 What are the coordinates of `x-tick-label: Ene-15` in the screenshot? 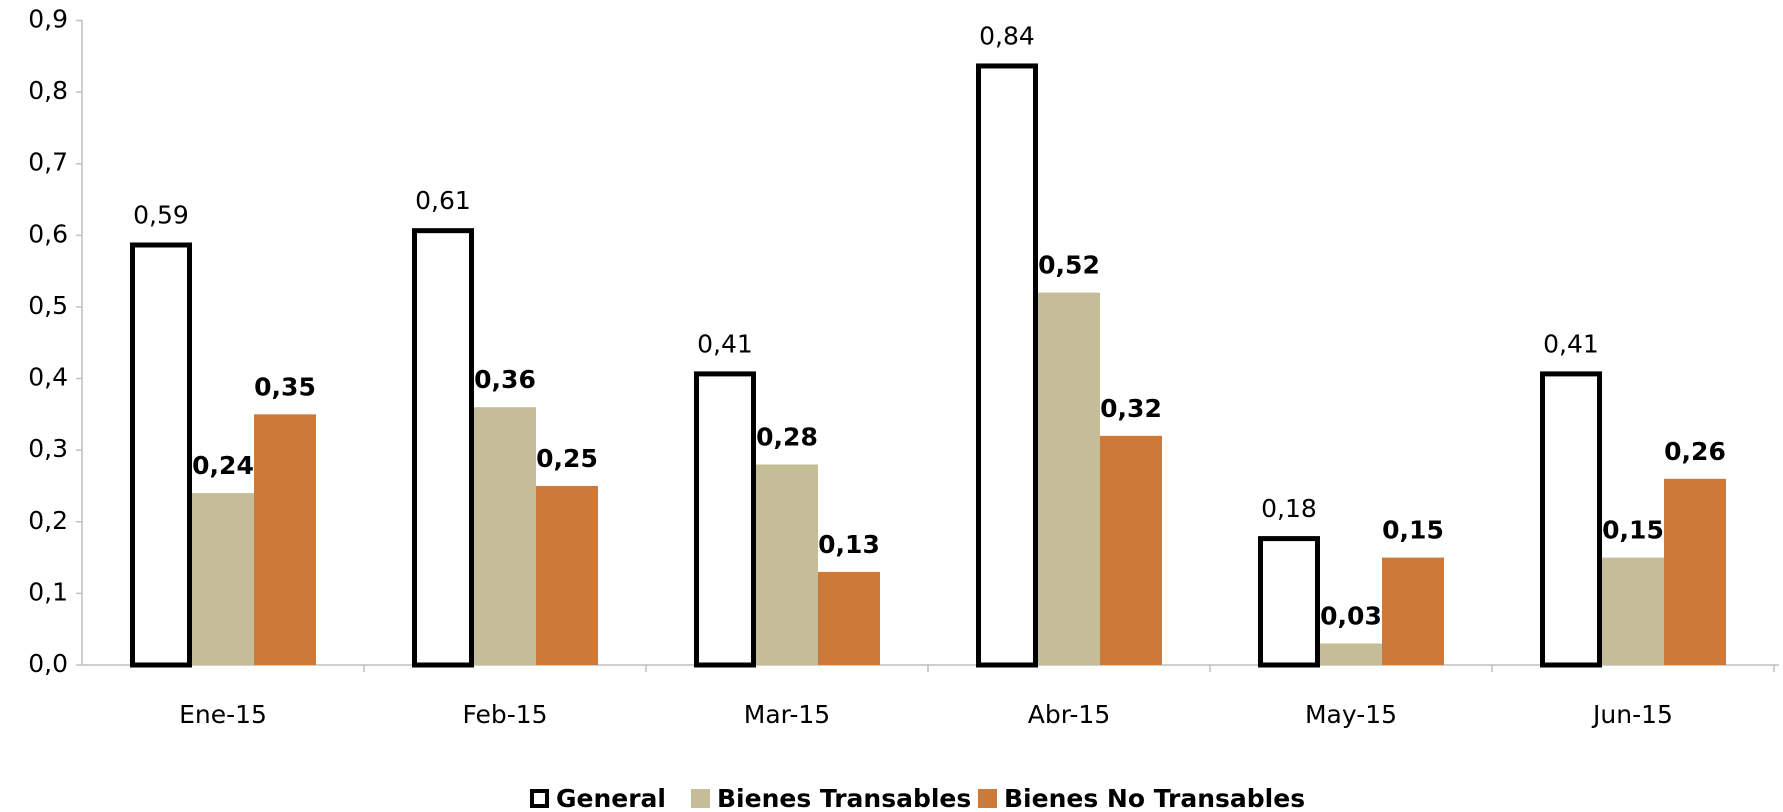 It's located at (223, 714).